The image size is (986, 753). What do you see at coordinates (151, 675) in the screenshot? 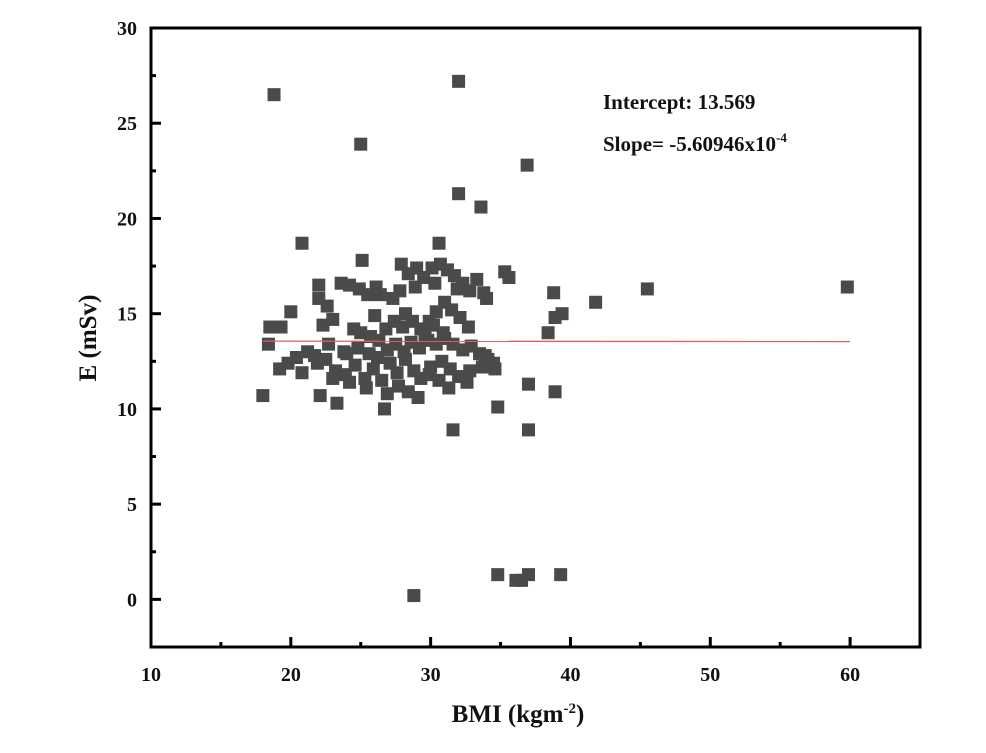
I see `x-tick-label: 10` at bounding box center [151, 675].